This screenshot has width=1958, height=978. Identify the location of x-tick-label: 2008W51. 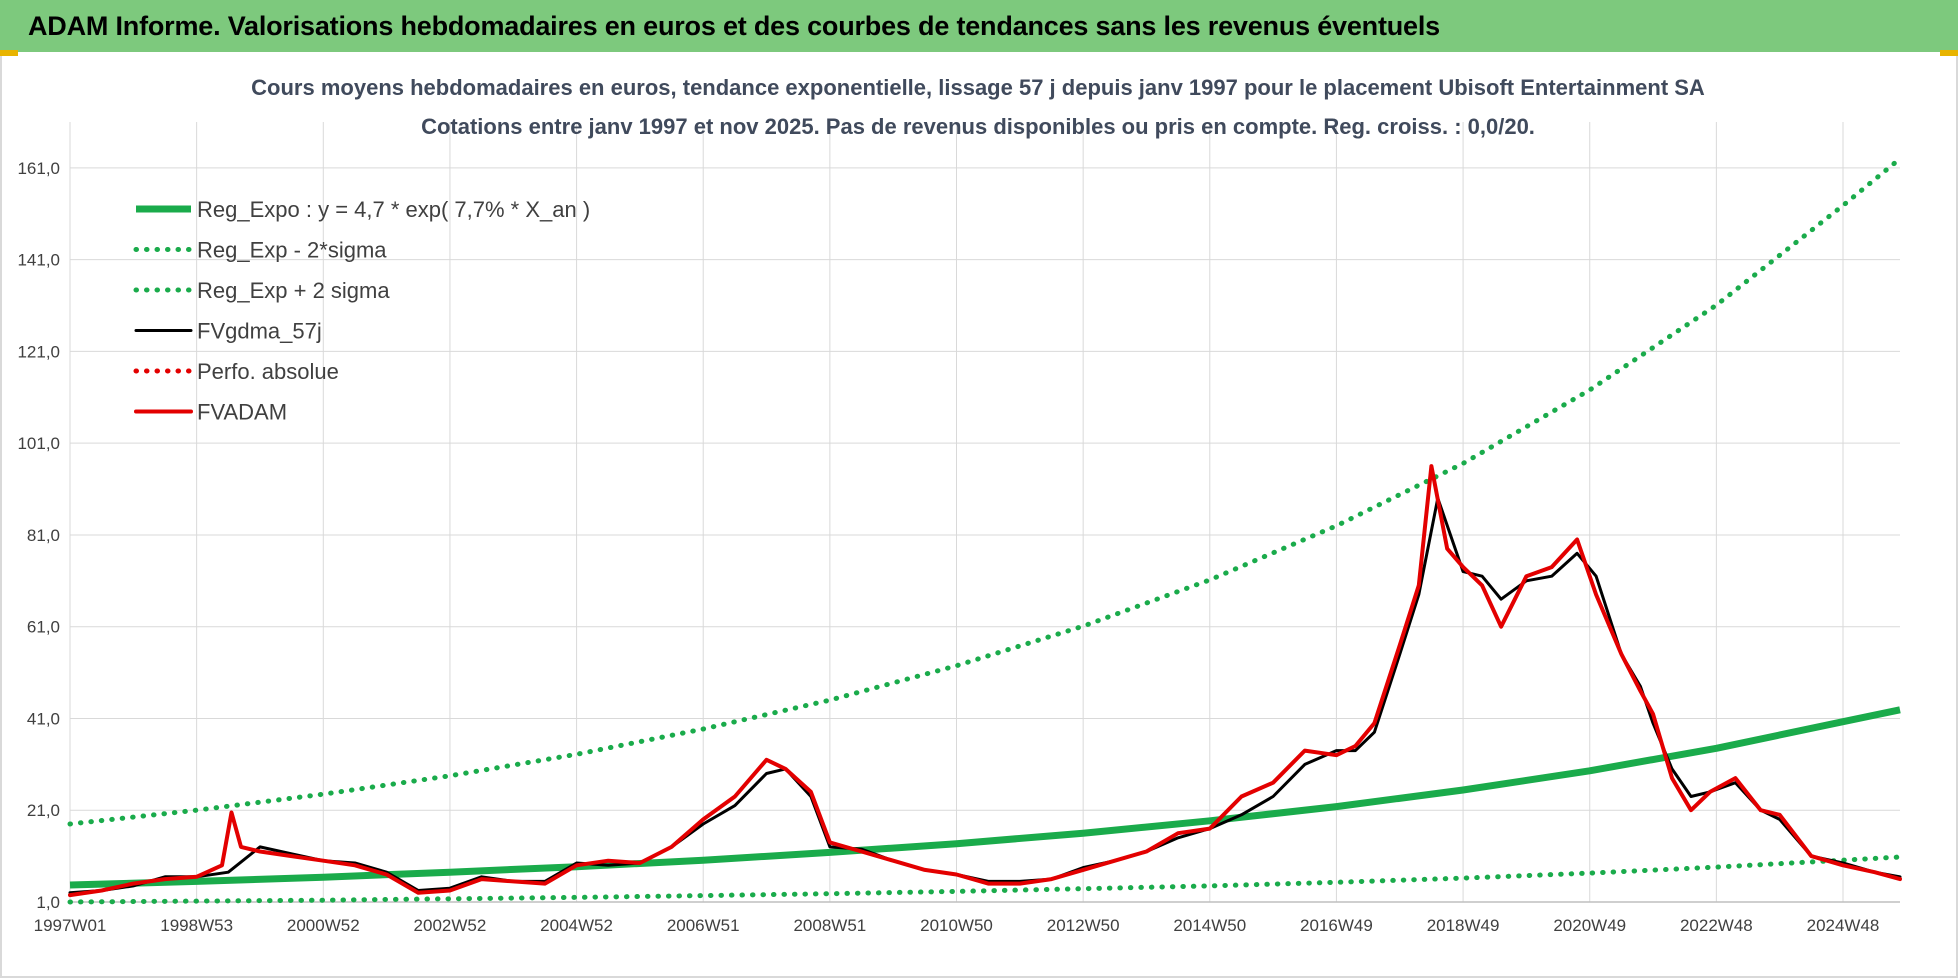
(829, 925).